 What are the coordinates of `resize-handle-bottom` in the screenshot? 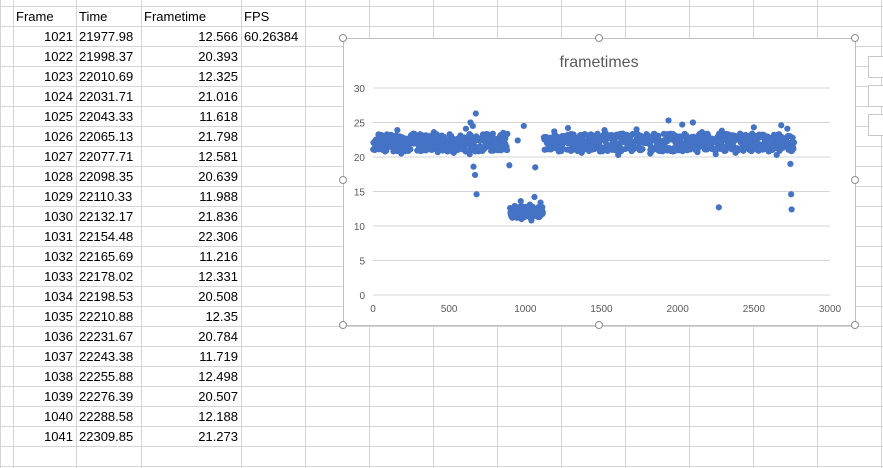 It's located at (599, 325).